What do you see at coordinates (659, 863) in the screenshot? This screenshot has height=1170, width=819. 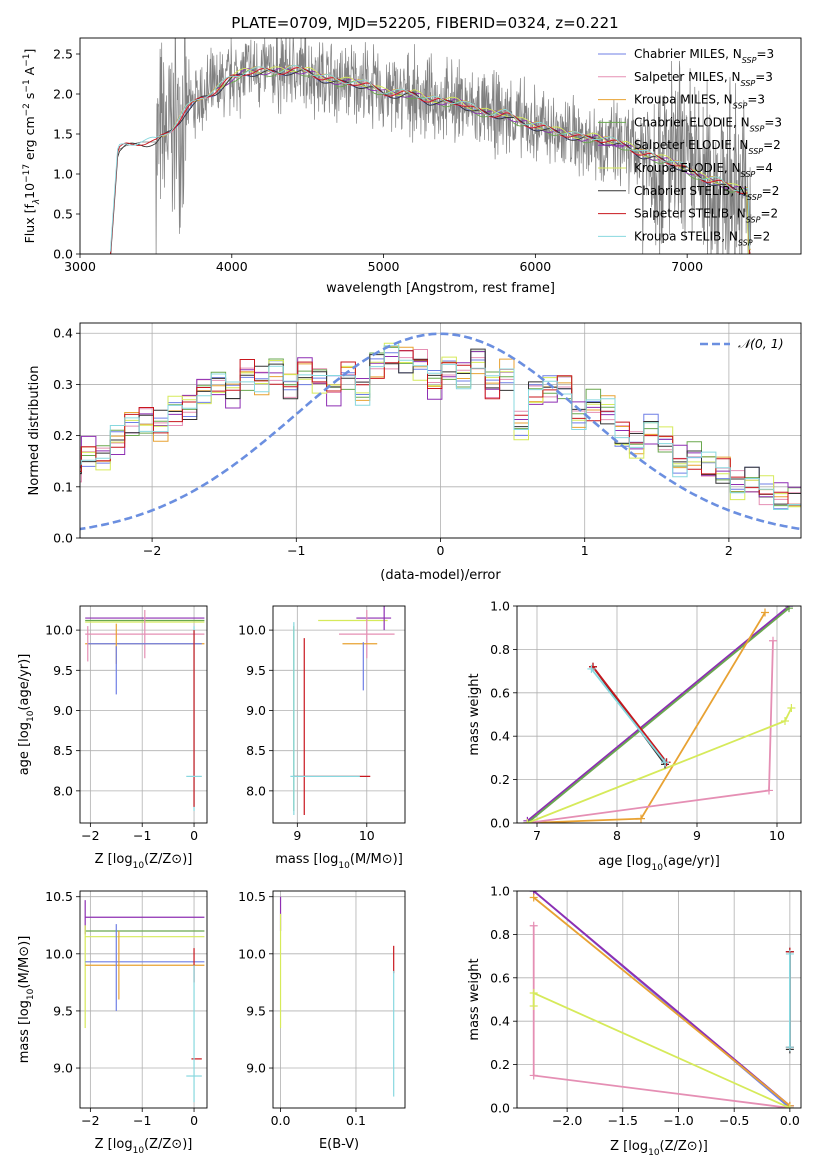 I see `x-axis-label: age [log10(age/yr)]` at bounding box center [659, 863].